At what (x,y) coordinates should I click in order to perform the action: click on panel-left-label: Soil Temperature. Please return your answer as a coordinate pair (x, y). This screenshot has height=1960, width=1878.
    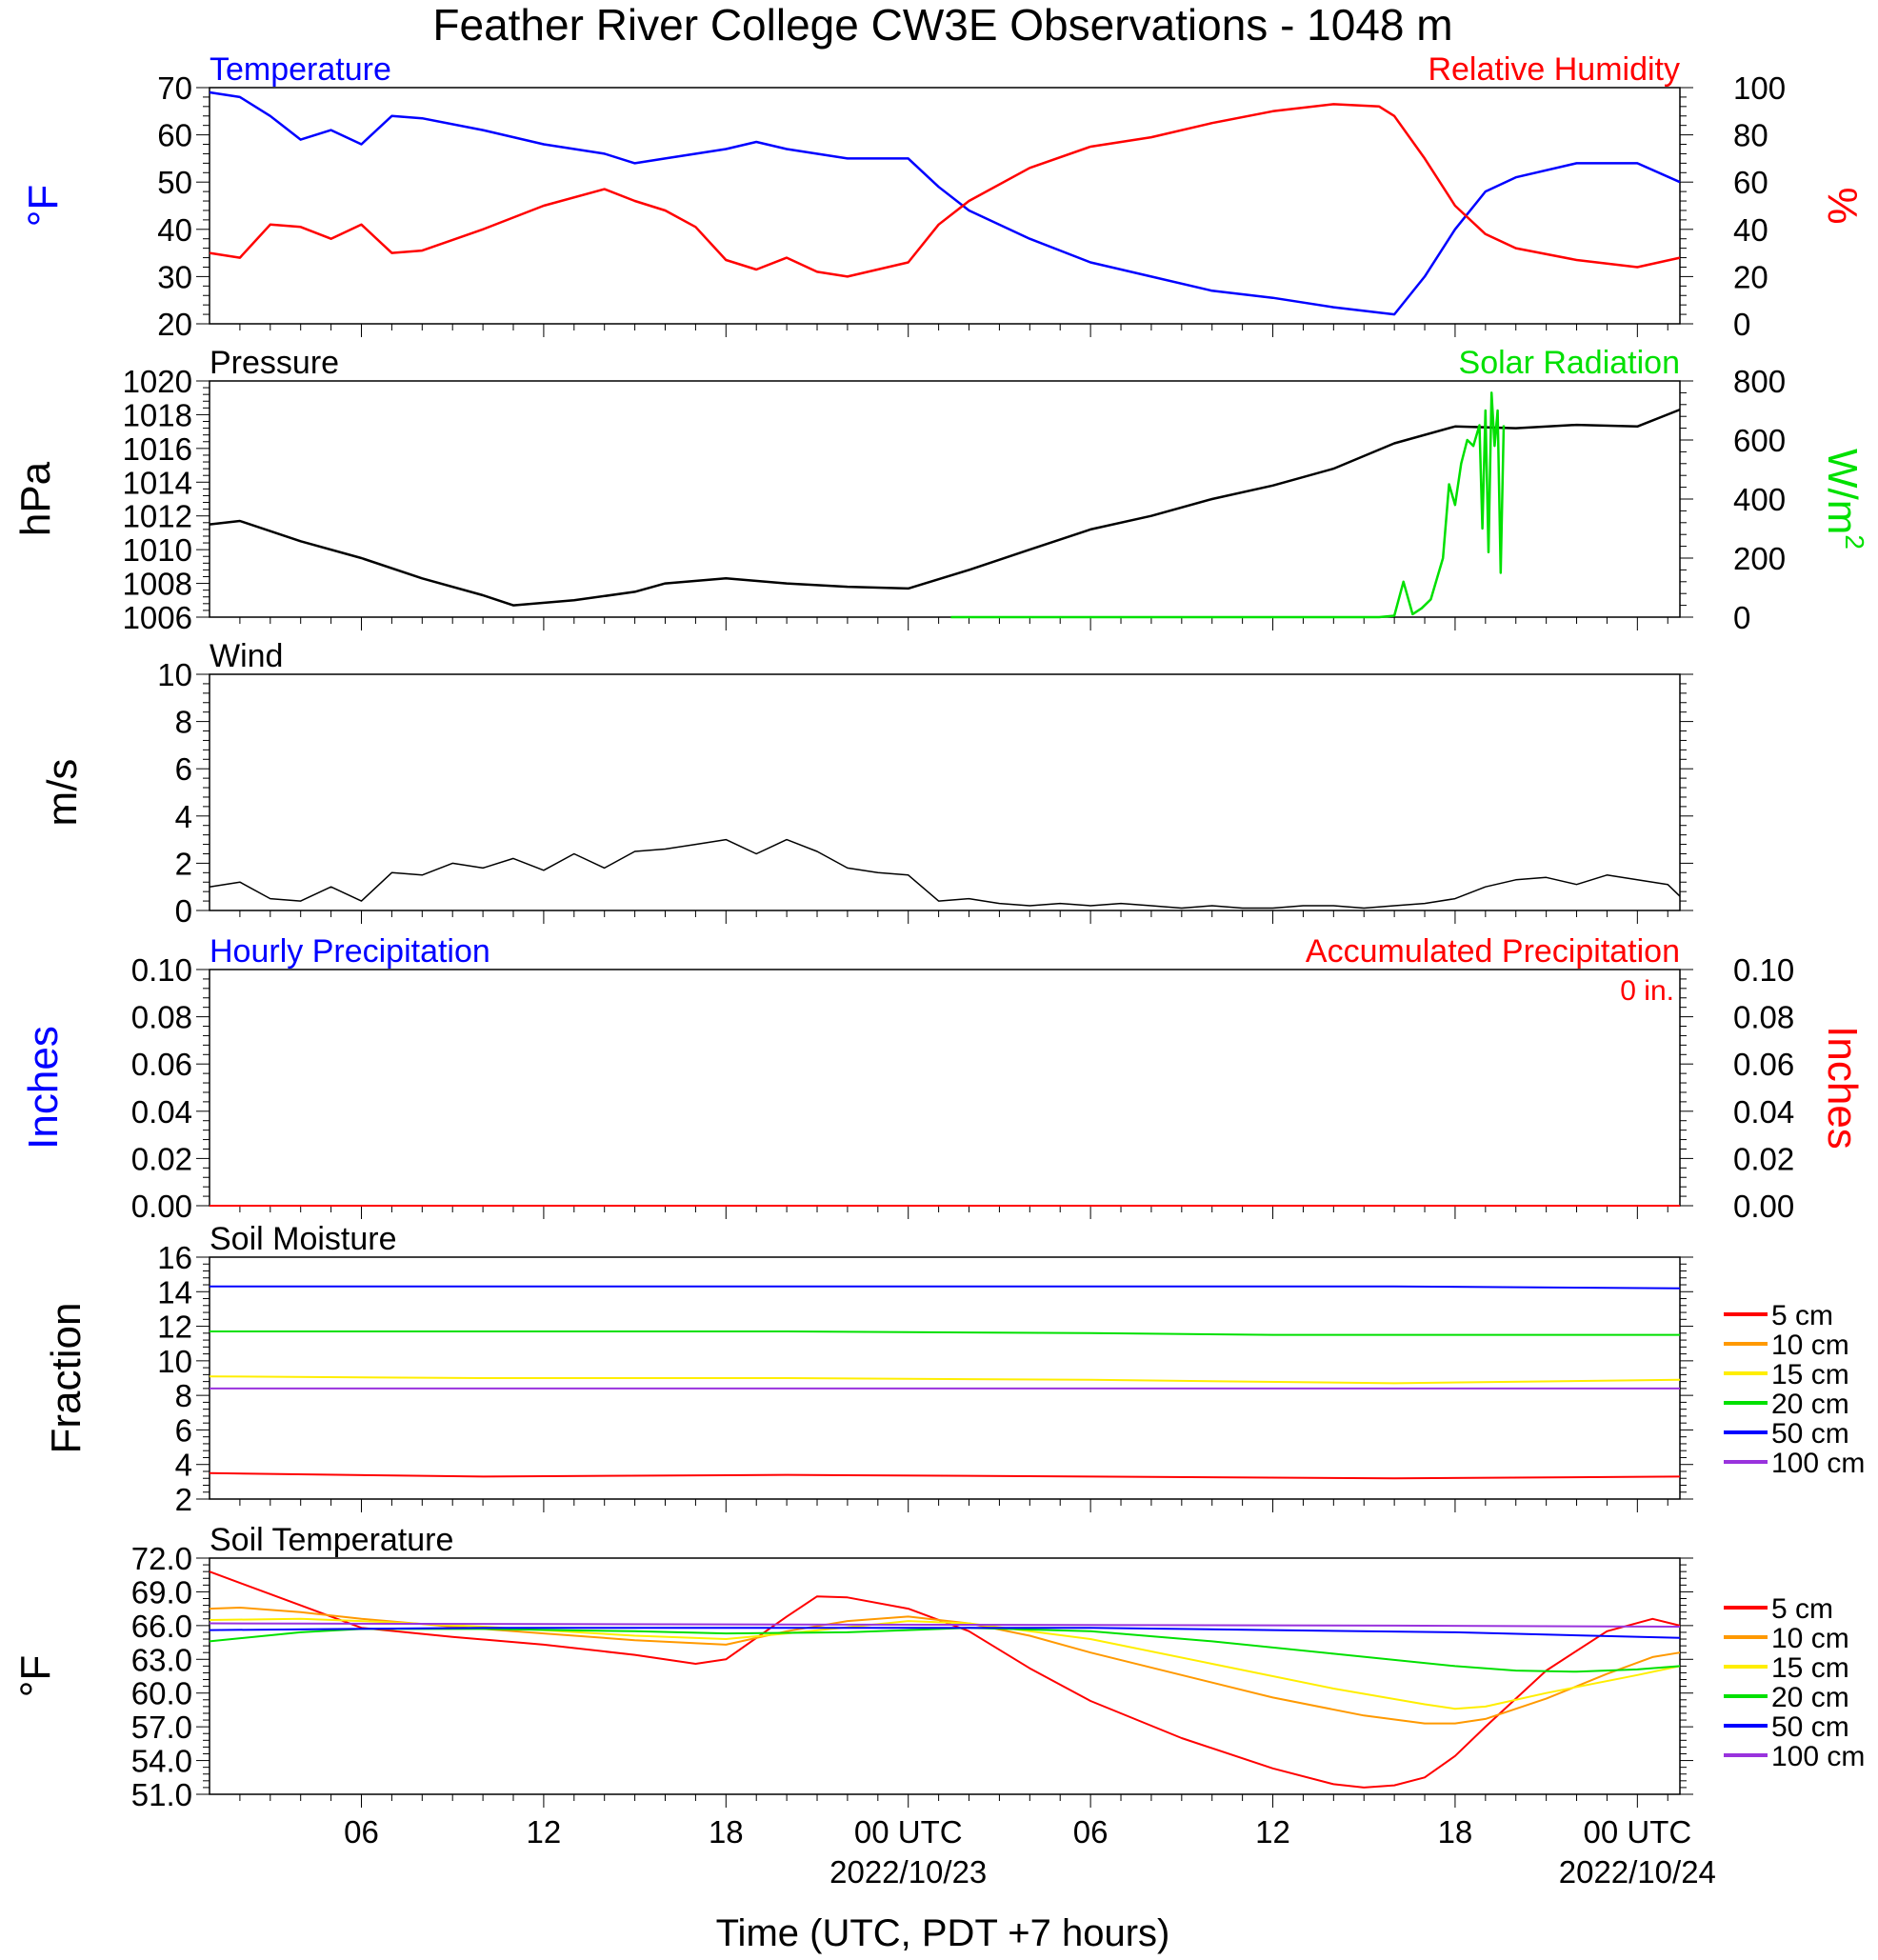
    Looking at the image, I should click on (331, 1540).